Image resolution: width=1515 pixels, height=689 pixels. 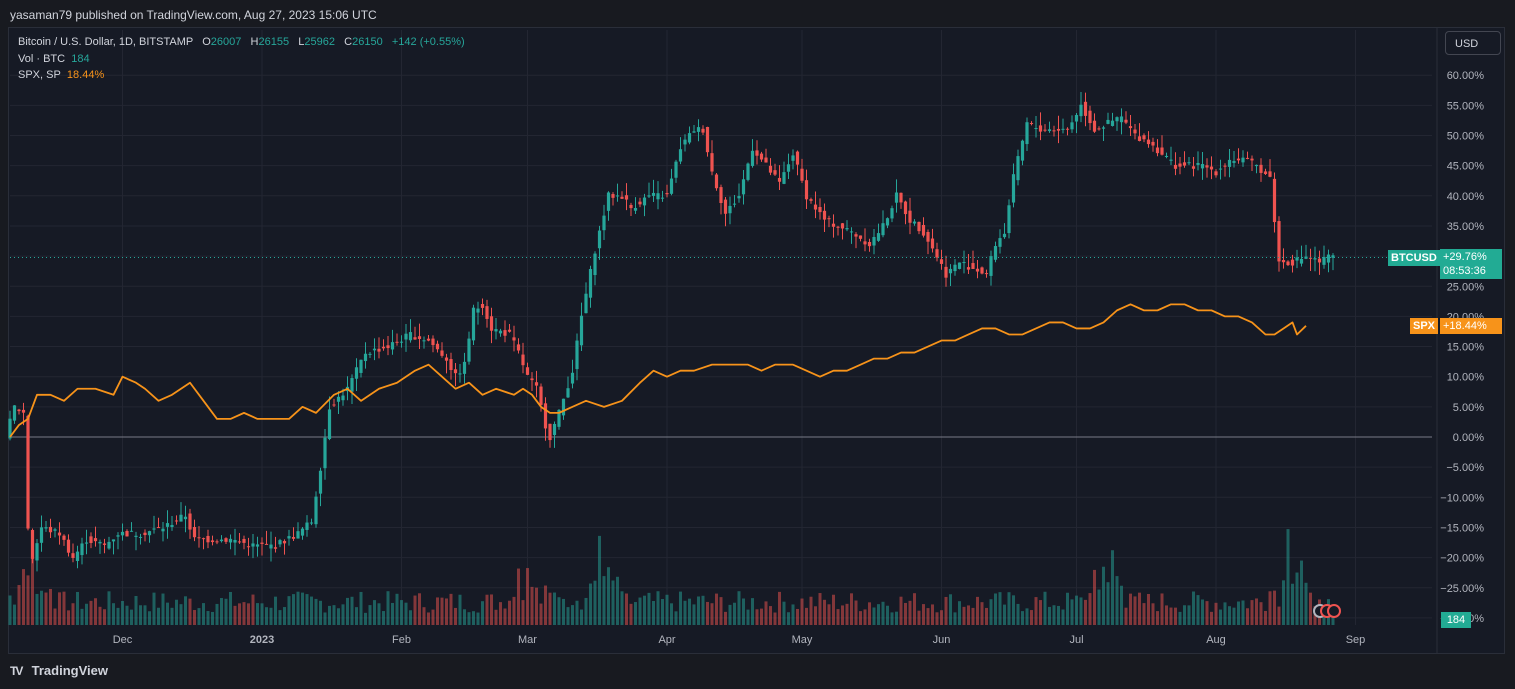 What do you see at coordinates (54, 59) in the screenshot?
I see `legend-volume: Vol · BTC 184` at bounding box center [54, 59].